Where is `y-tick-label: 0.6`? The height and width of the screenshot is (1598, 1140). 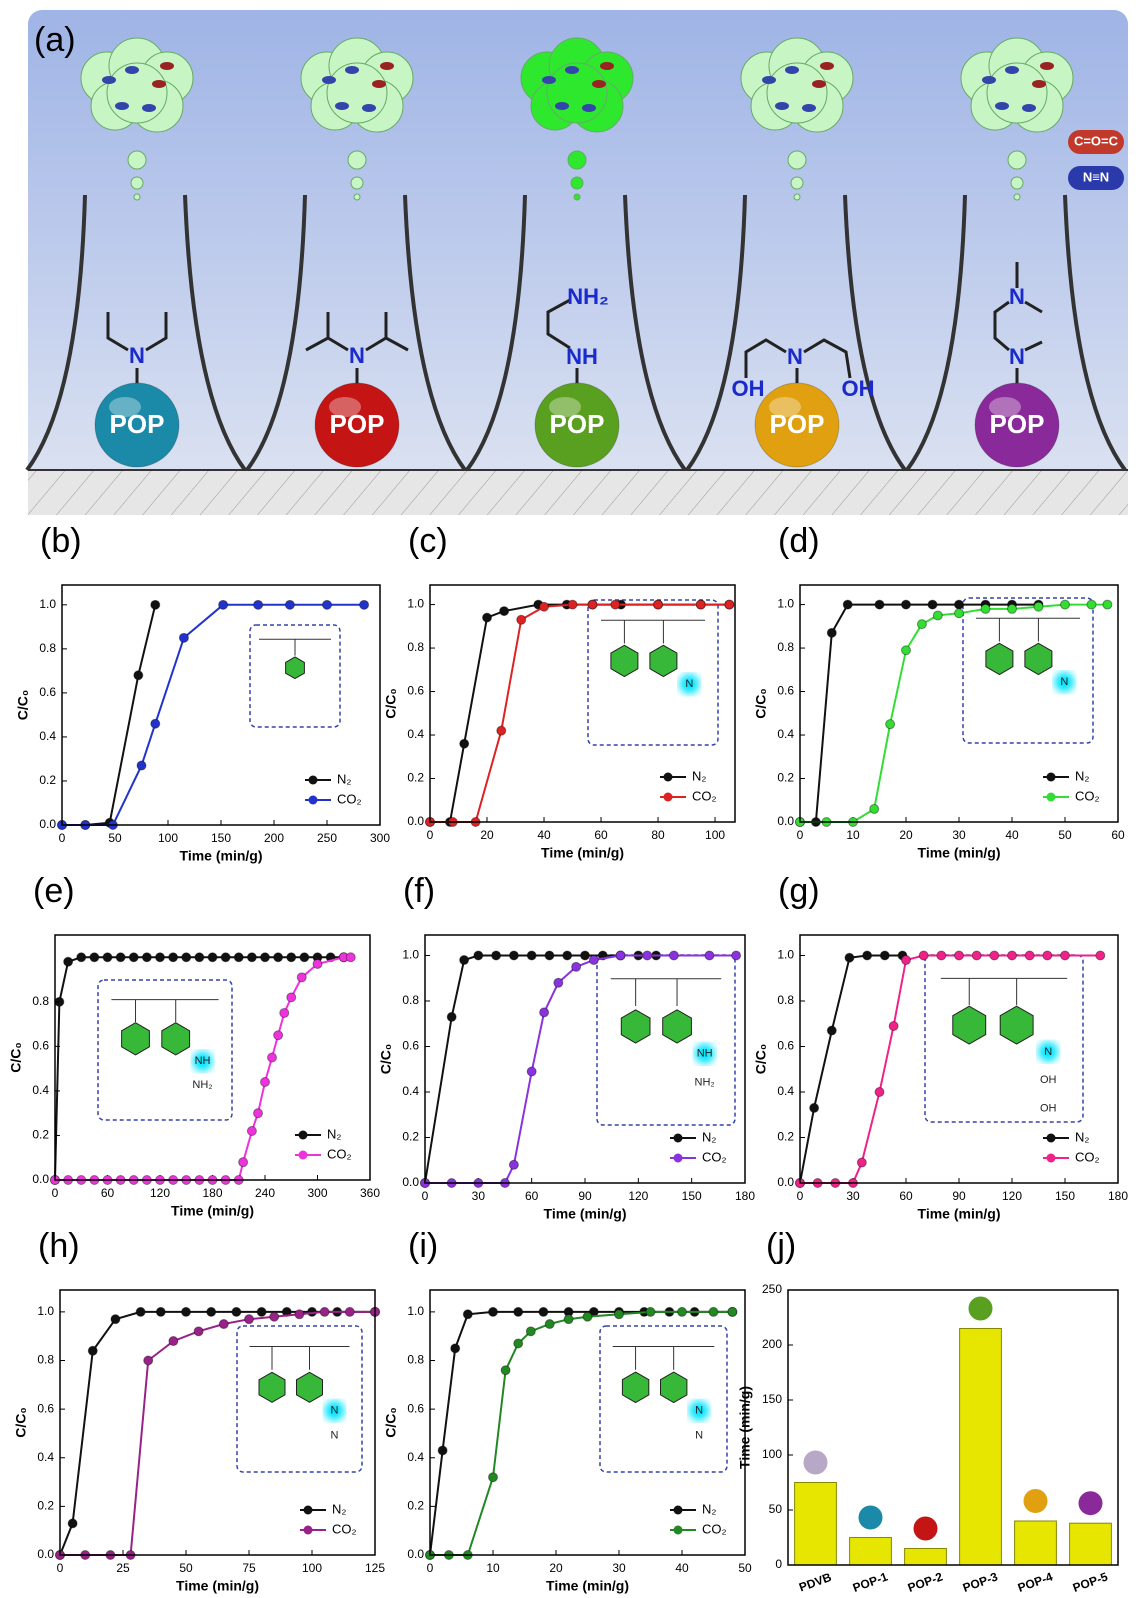 y-tick-label: 0.6 is located at coordinates (785, 1046).